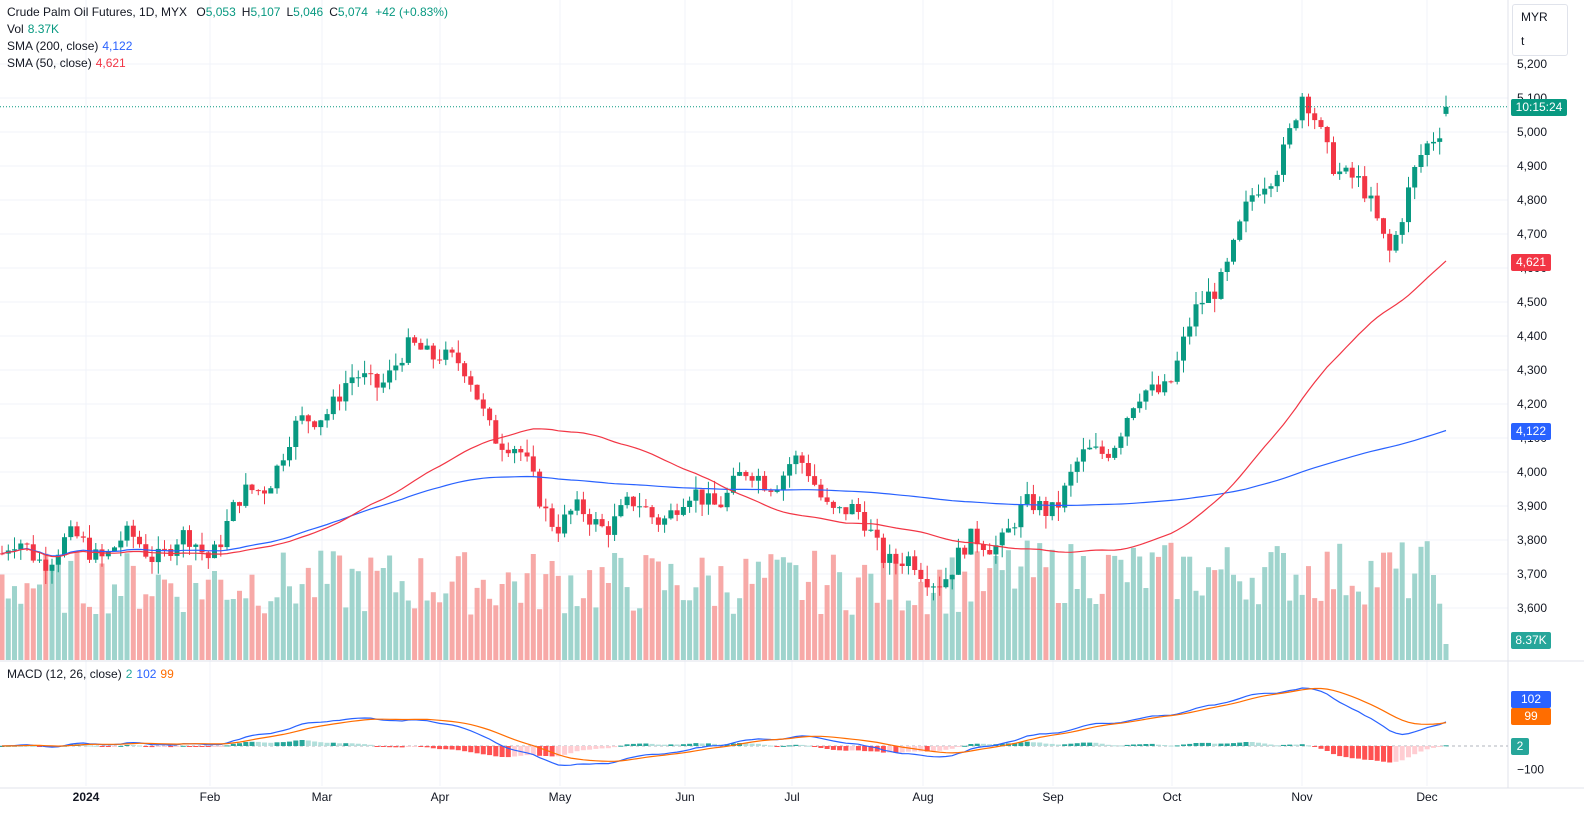 Image resolution: width=1584 pixels, height=826 pixels. Describe the element at coordinates (66, 63) in the screenshot. I see `sma50-legend: SMA (50, close) 4,621` at that location.